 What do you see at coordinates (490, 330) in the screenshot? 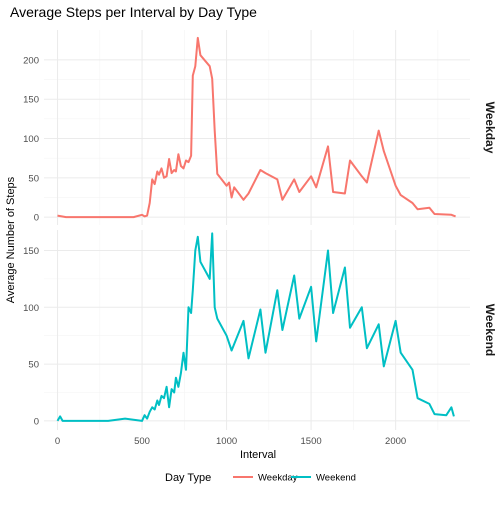
I see `facet-strip-label: Weekend` at bounding box center [490, 330].